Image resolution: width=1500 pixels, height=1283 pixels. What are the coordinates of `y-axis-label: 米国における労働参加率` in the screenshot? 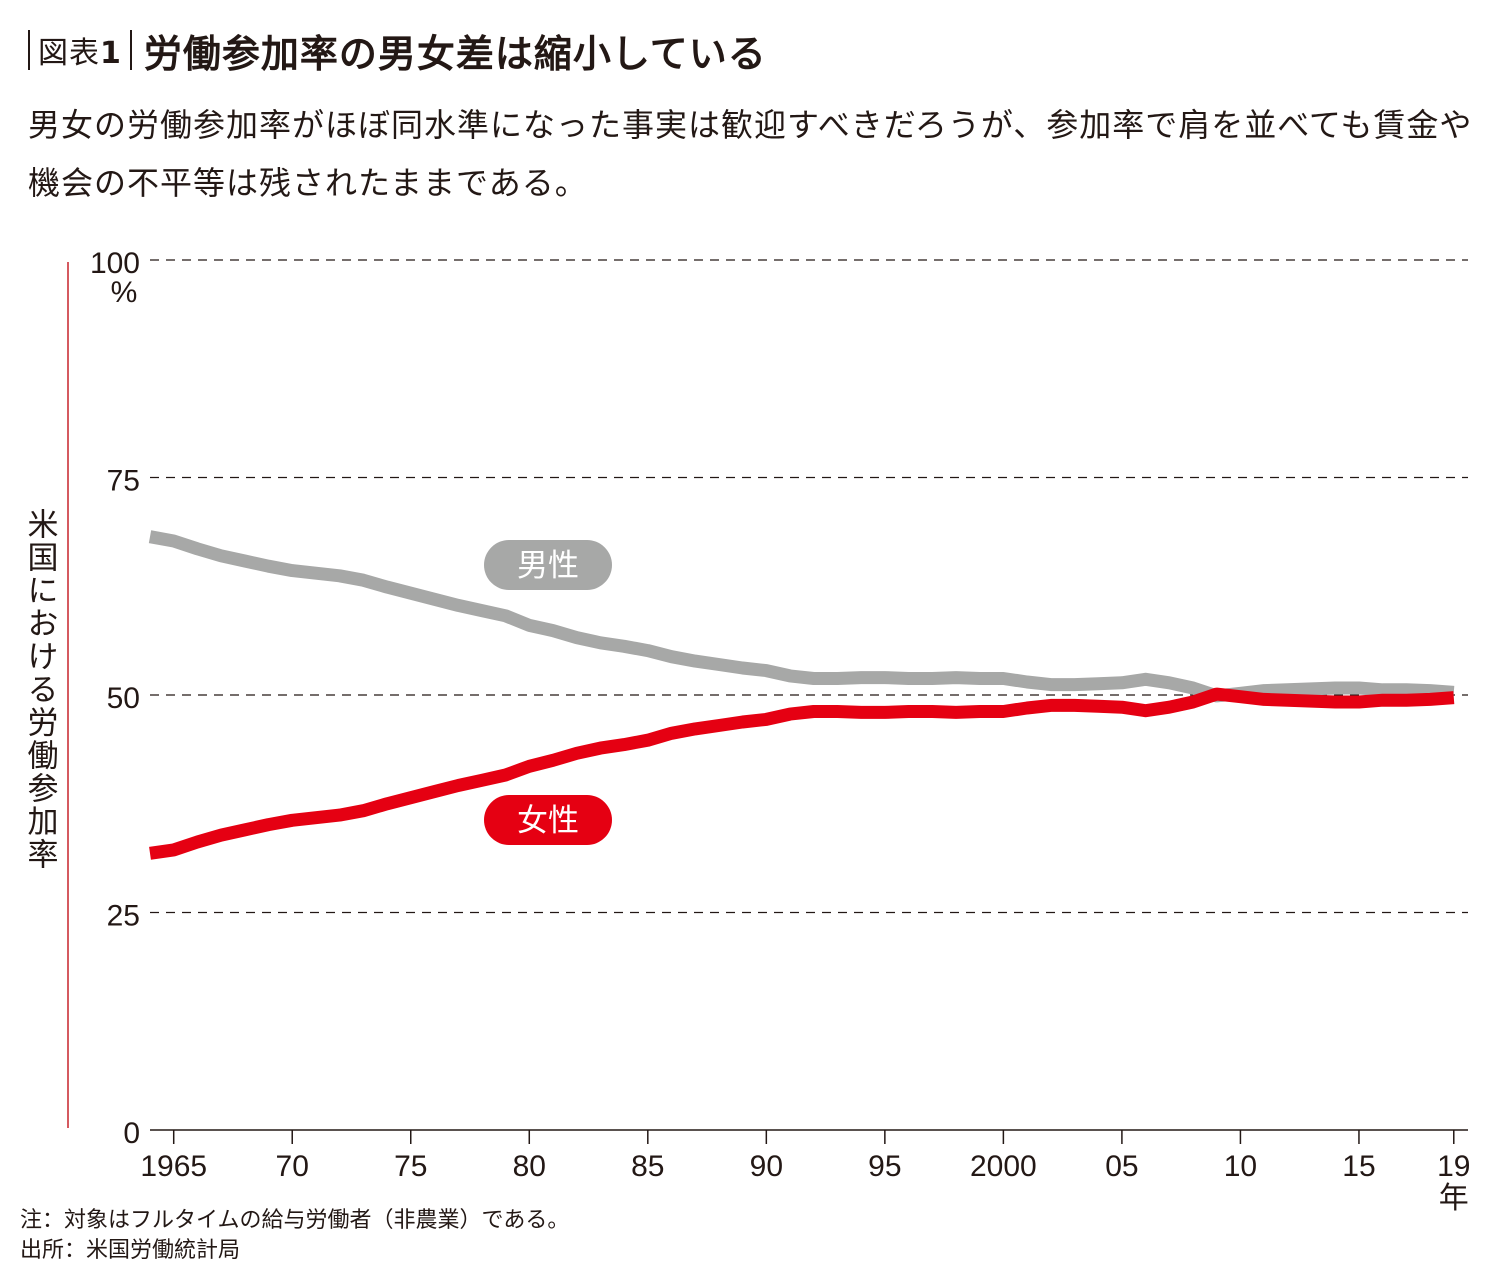 It's located at (41, 689).